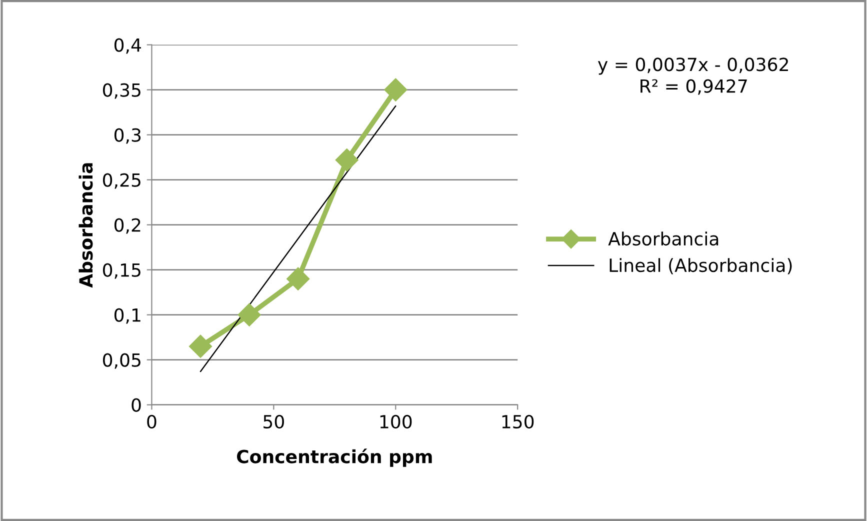 This screenshot has width=867, height=521. Describe the element at coordinates (274, 421) in the screenshot. I see `x-tick-label: 50` at that location.